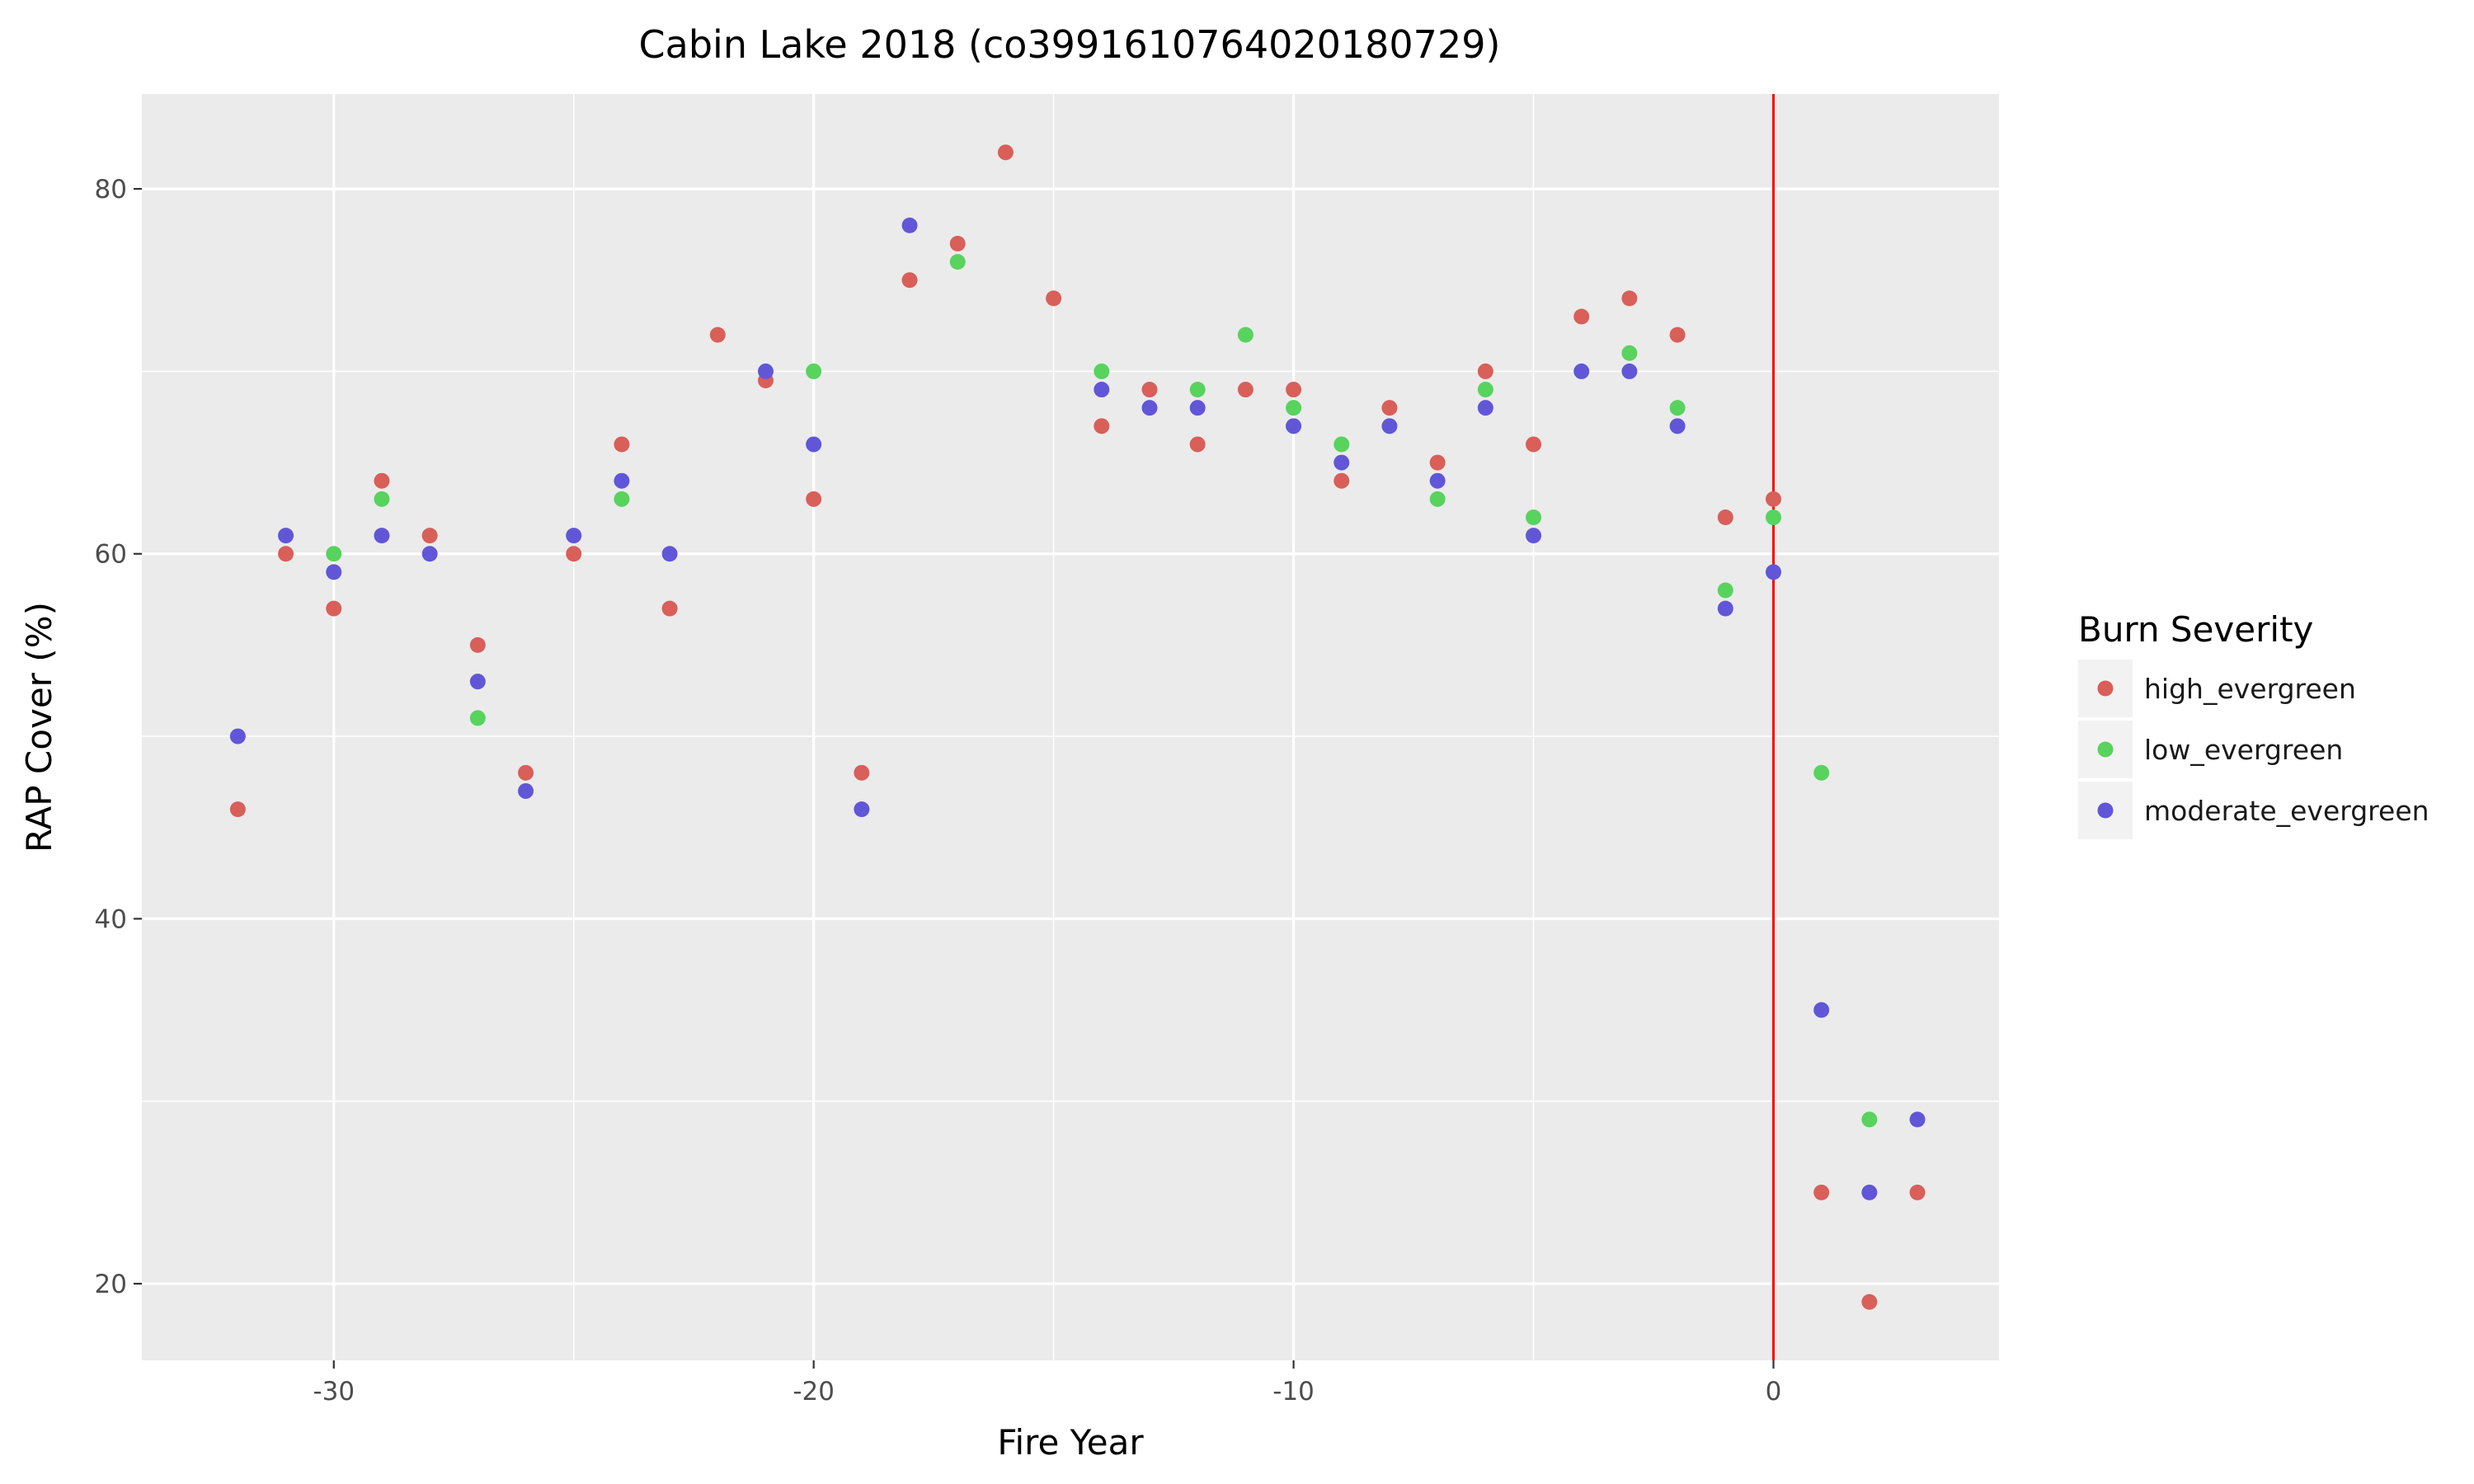  I want to click on x-tick-label: -10, so click(1293, 1392).